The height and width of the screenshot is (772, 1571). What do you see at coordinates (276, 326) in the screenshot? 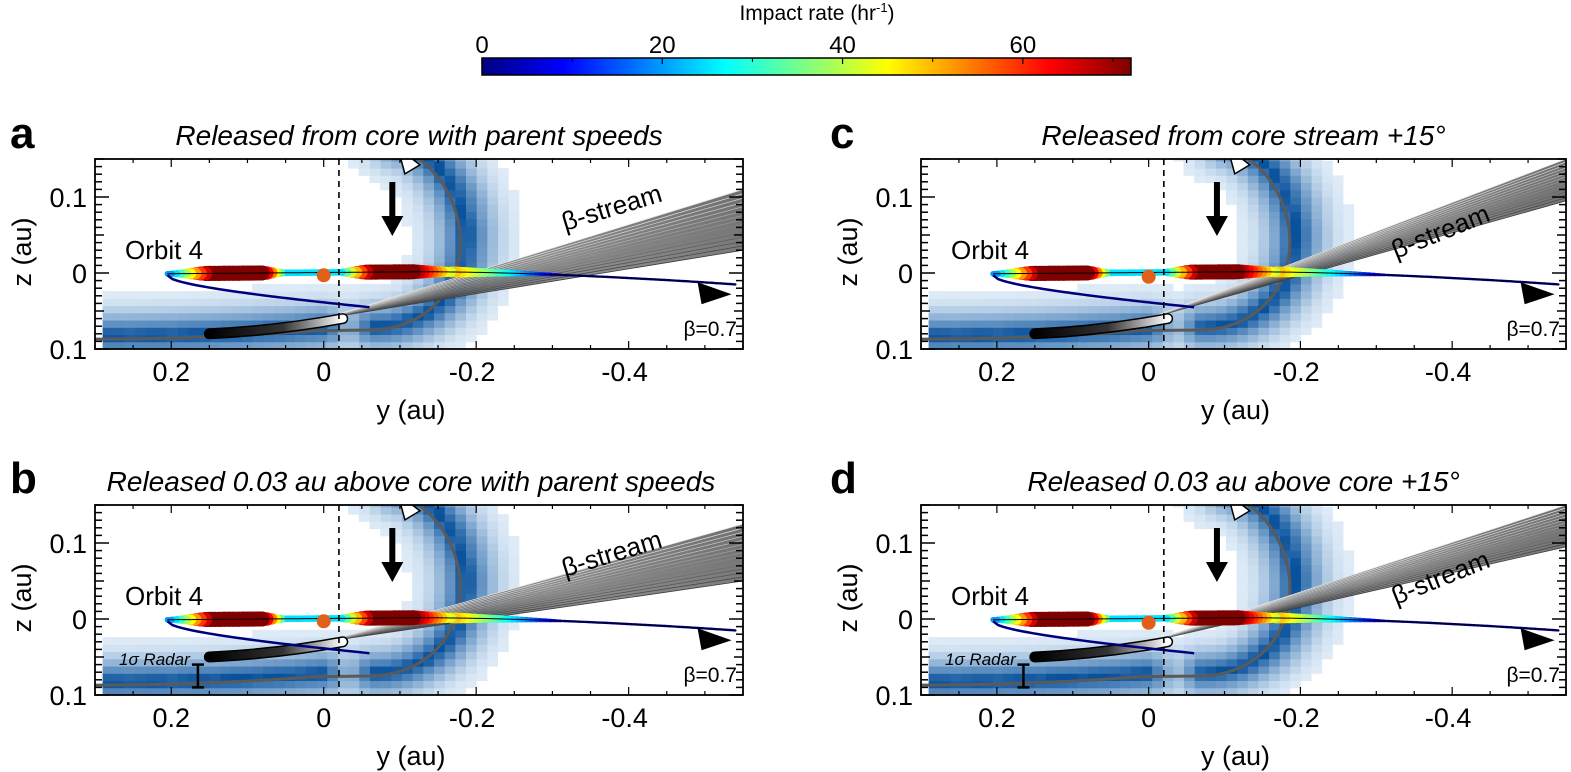
I see `release-arc` at bounding box center [276, 326].